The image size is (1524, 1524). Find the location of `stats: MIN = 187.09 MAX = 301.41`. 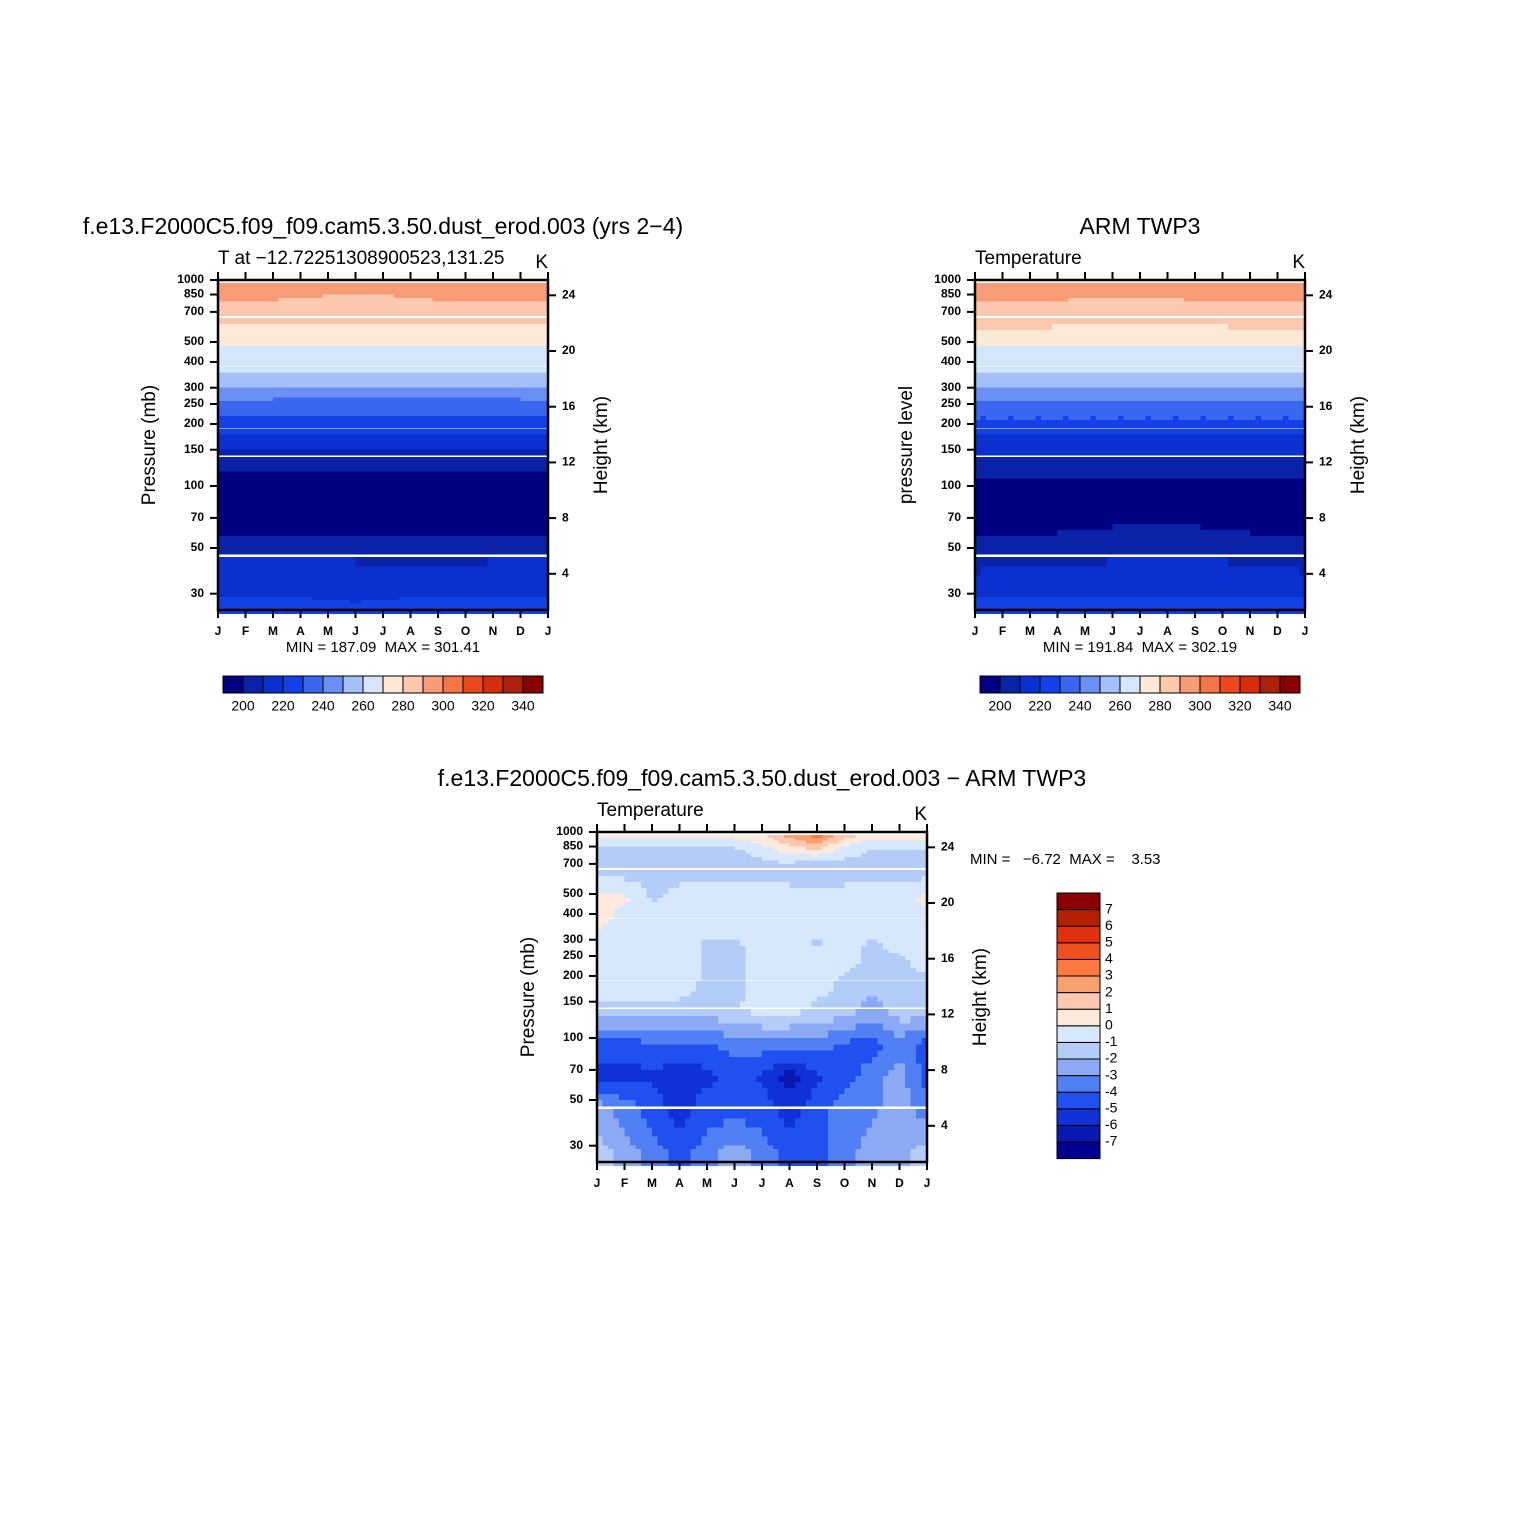

stats: MIN = 187.09 MAX = 301.41 is located at coordinates (383, 647).